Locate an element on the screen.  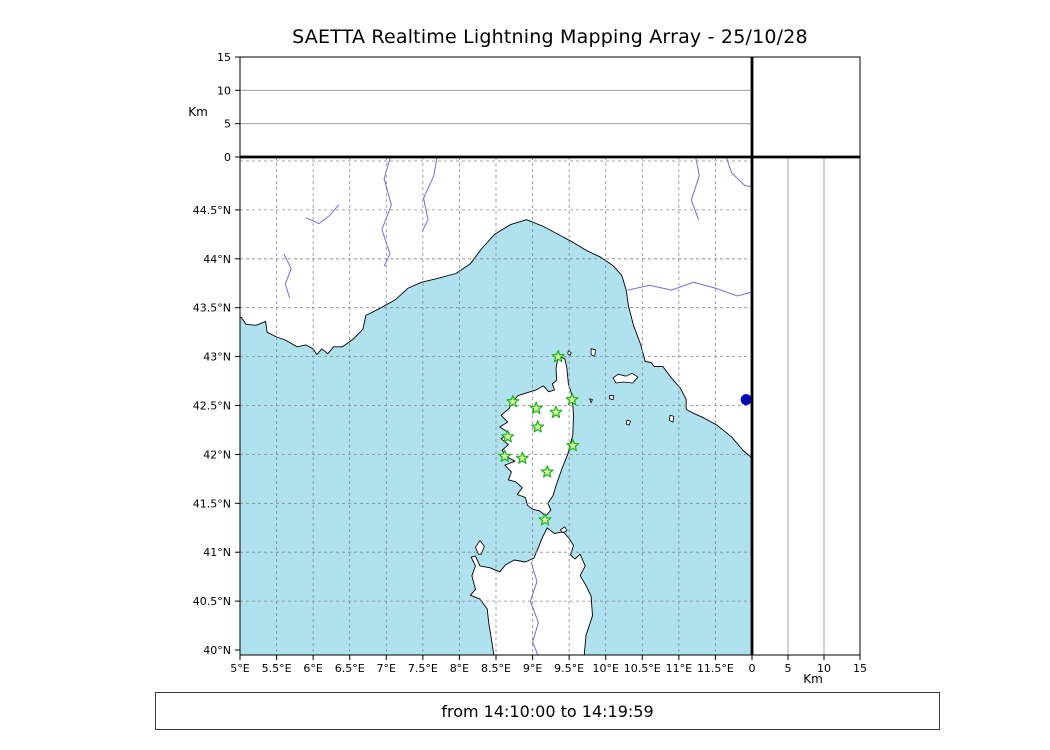
corsica-island is located at coordinates (536, 436).